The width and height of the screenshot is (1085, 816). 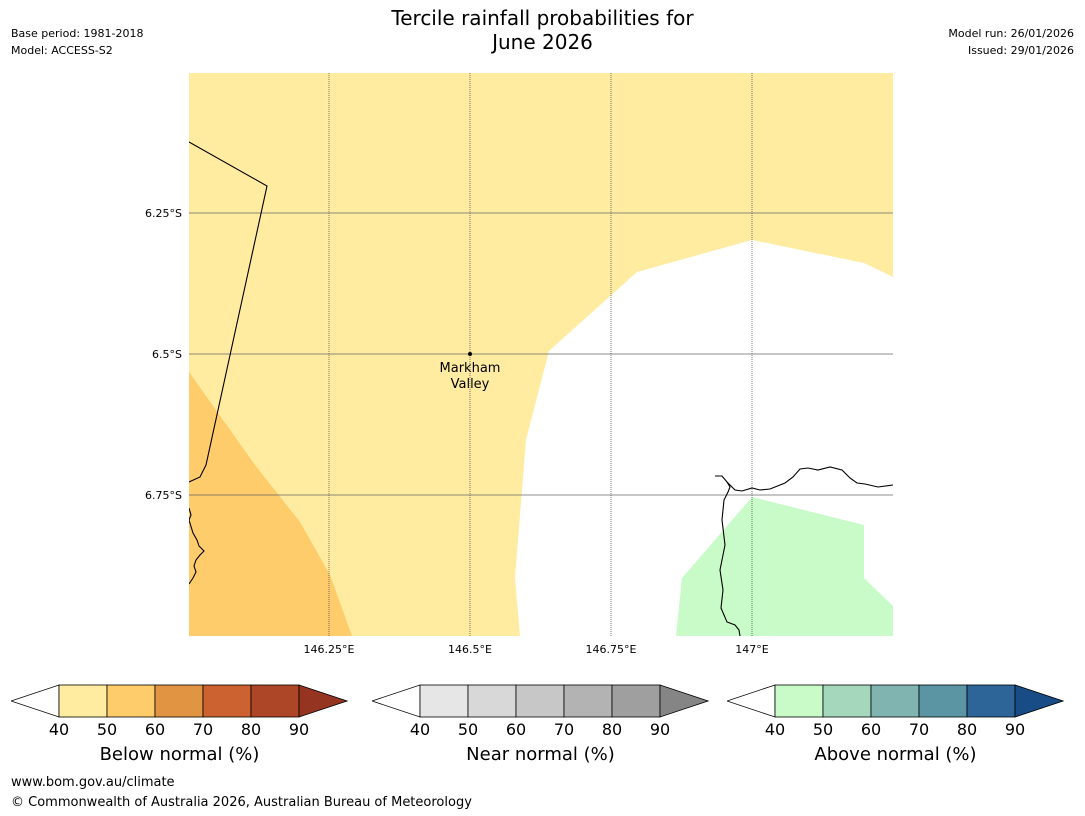 I want to click on colorbar-below-normal: 40 50 60 70 80 90 Below normal (%), so click(x=179, y=724).